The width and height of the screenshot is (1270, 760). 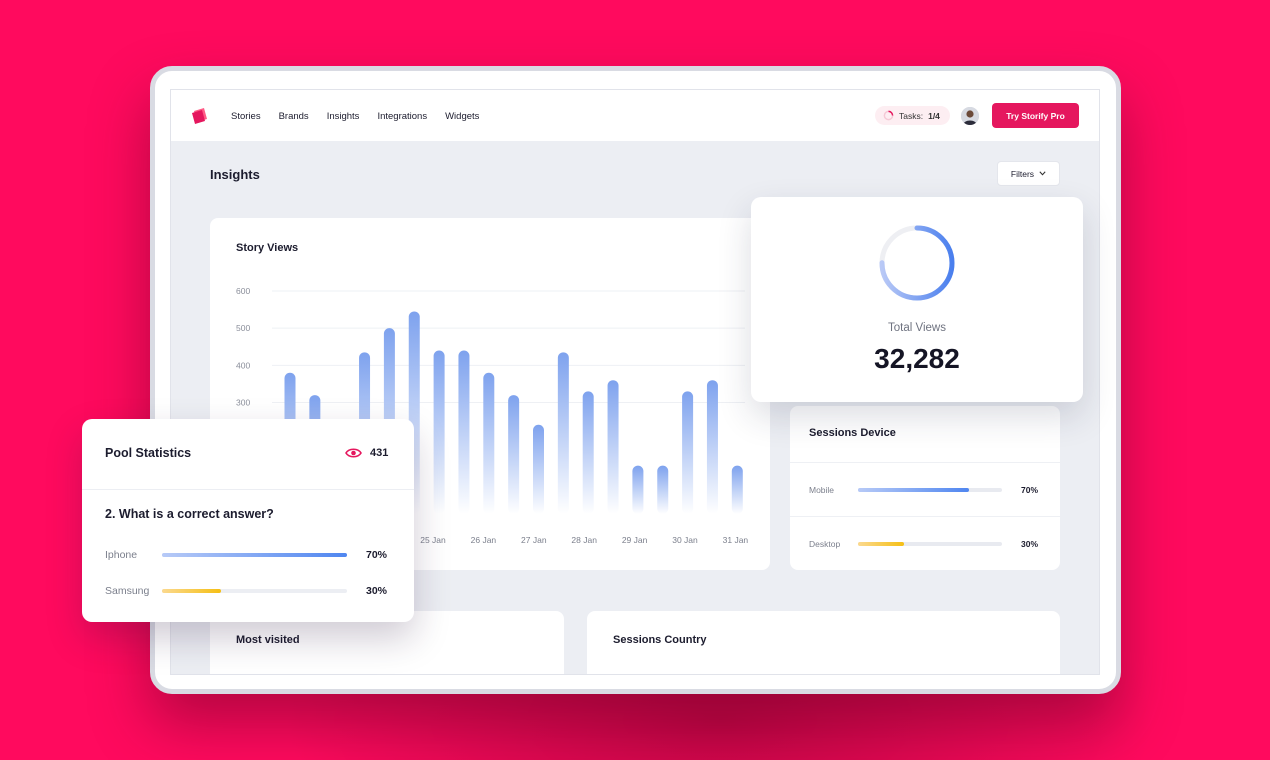 What do you see at coordinates (377, 555) in the screenshot?
I see `answer-percent: 70%` at bounding box center [377, 555].